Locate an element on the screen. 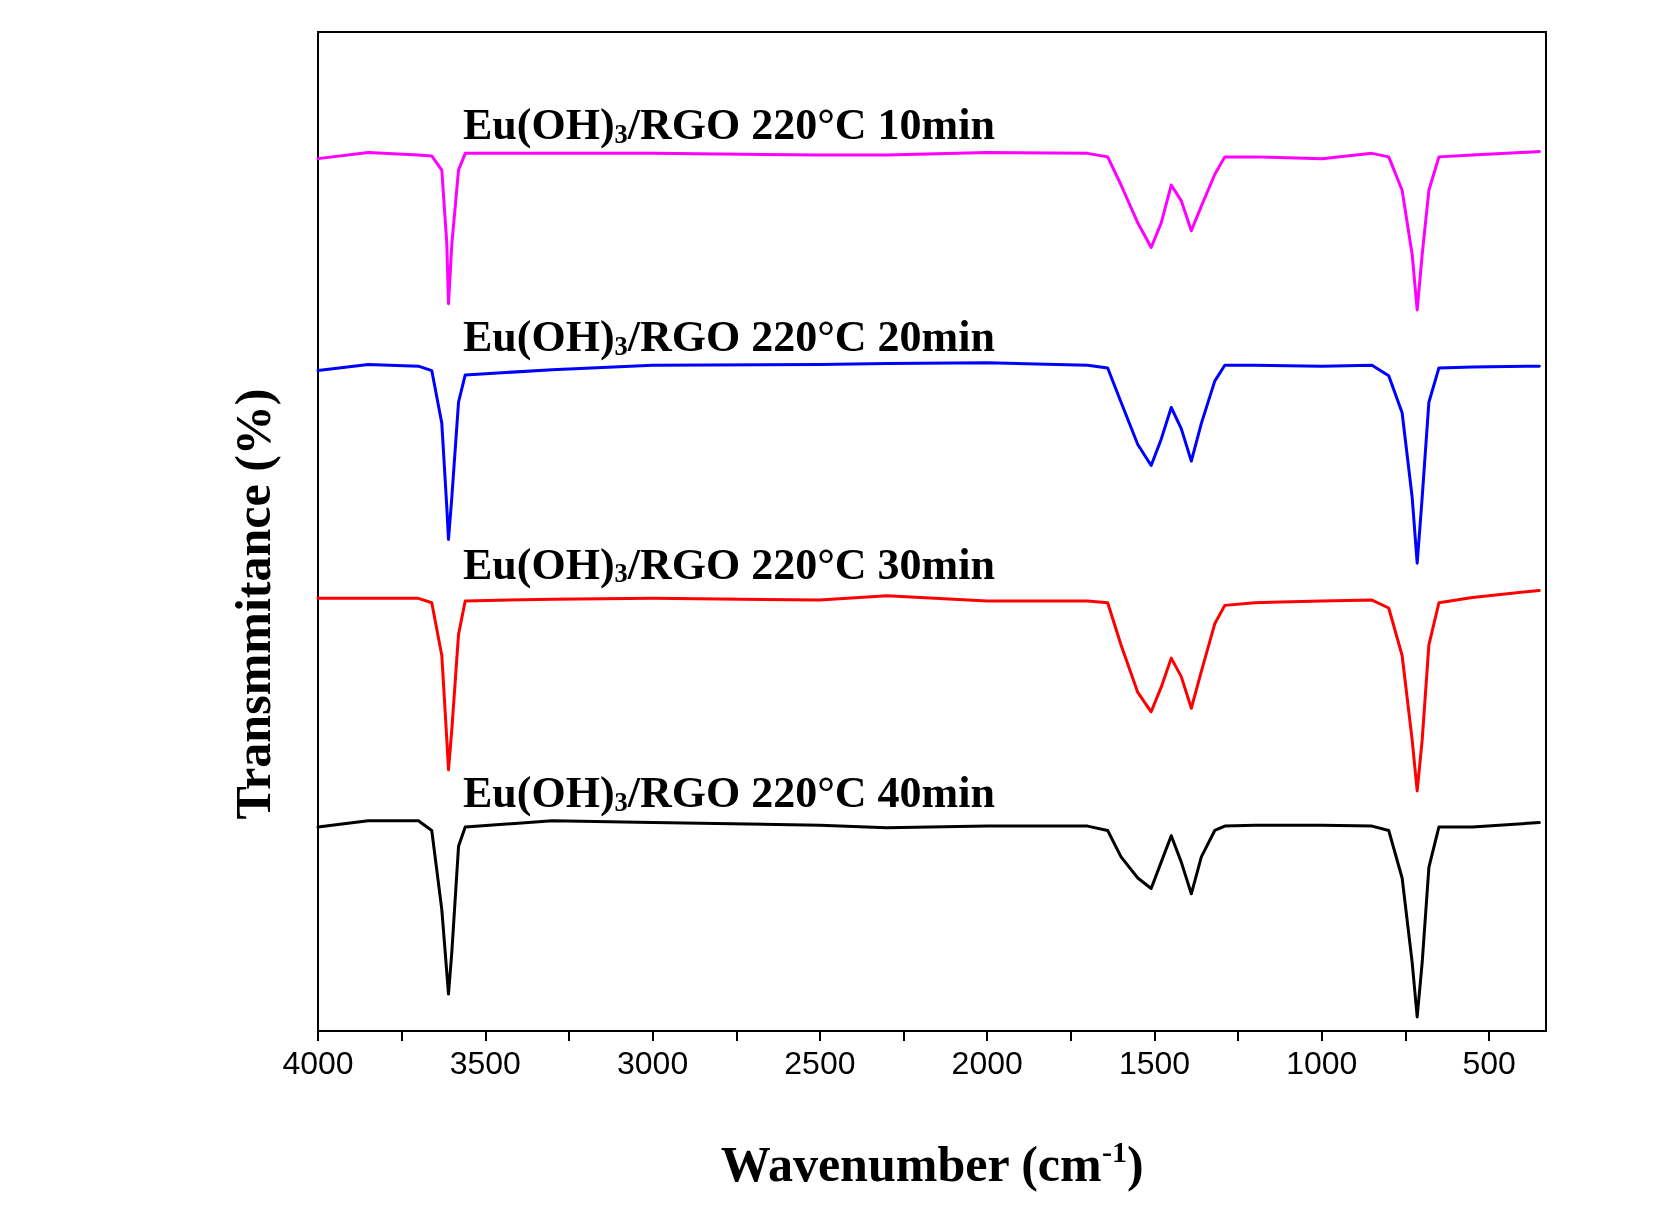 This screenshot has width=1658, height=1208. x-tick-label: 1500 is located at coordinates (1154, 1063).